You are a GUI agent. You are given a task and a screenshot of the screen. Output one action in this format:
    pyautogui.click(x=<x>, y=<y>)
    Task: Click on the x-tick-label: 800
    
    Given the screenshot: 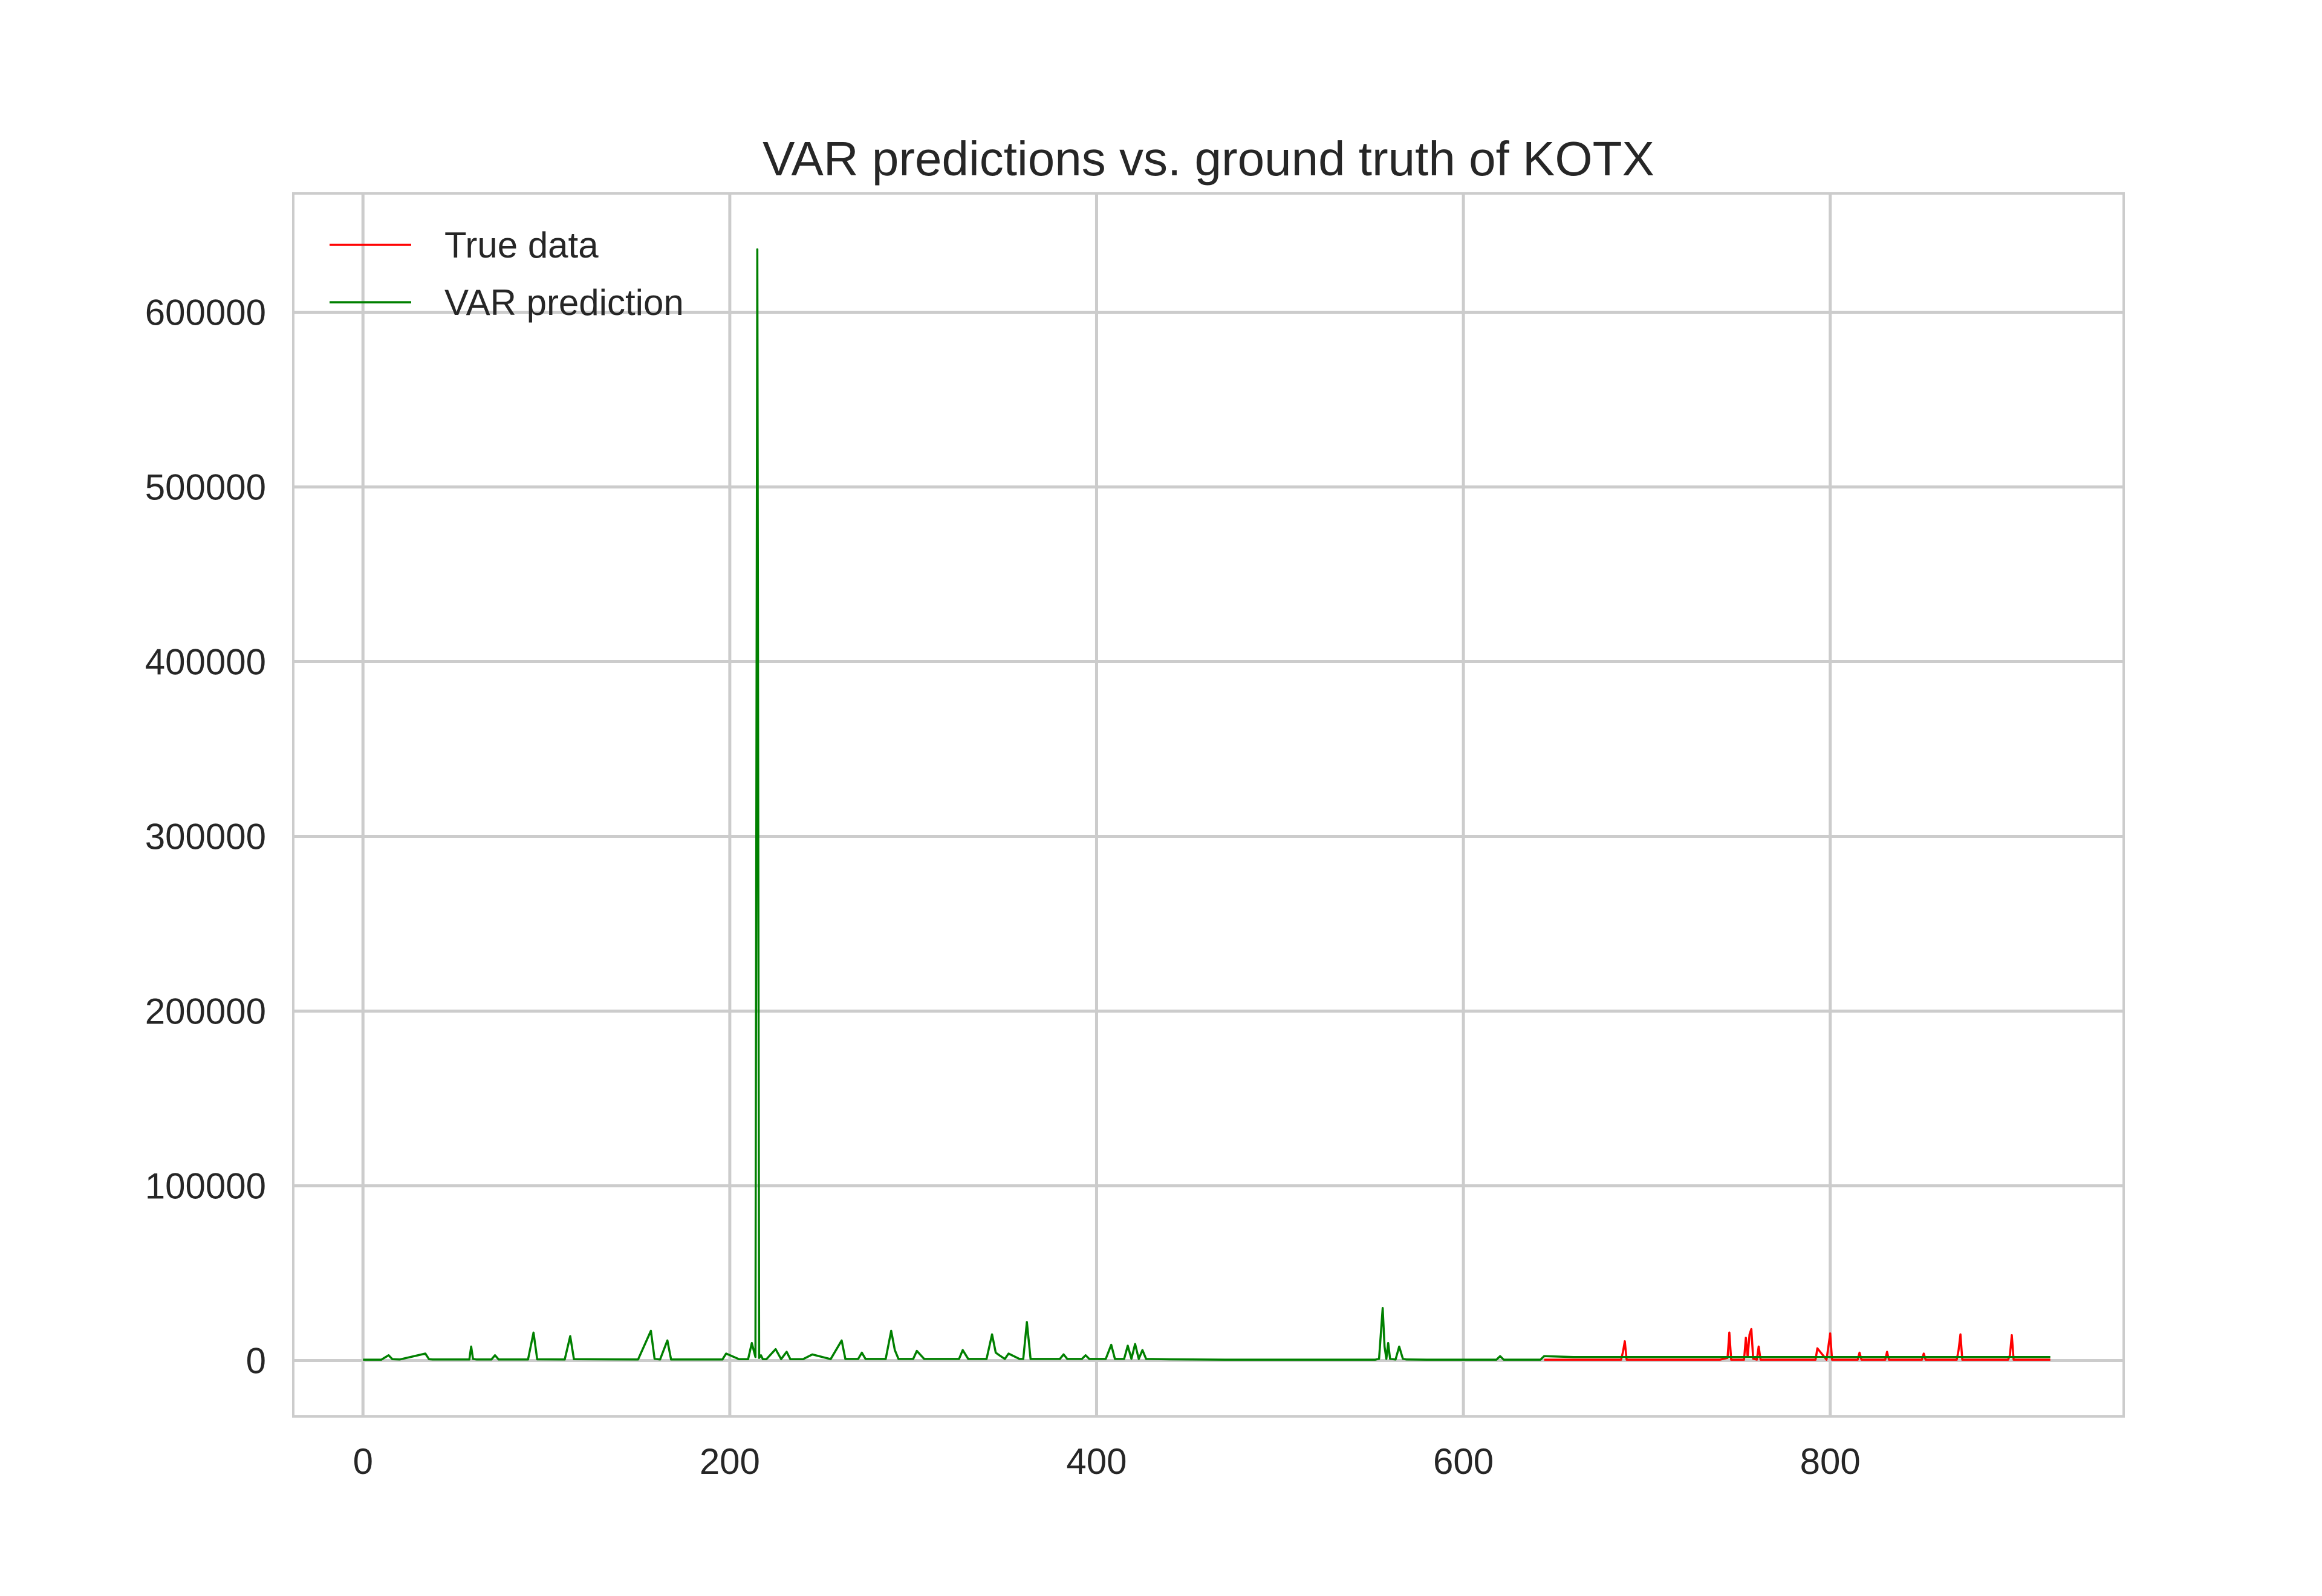 What is the action you would take?
    pyautogui.click(x=1830, y=1461)
    